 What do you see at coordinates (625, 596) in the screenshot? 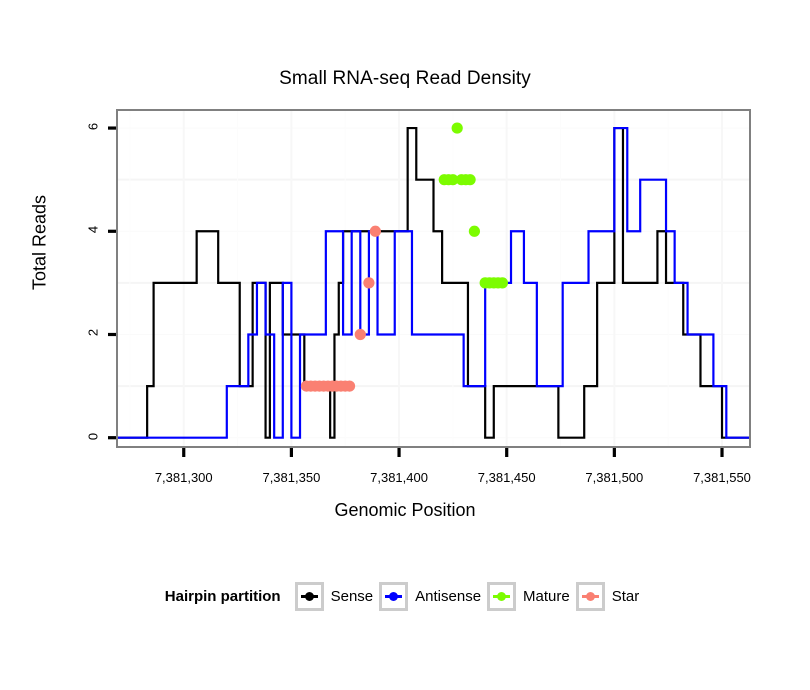
I see `legend-item-label: Star` at bounding box center [625, 596].